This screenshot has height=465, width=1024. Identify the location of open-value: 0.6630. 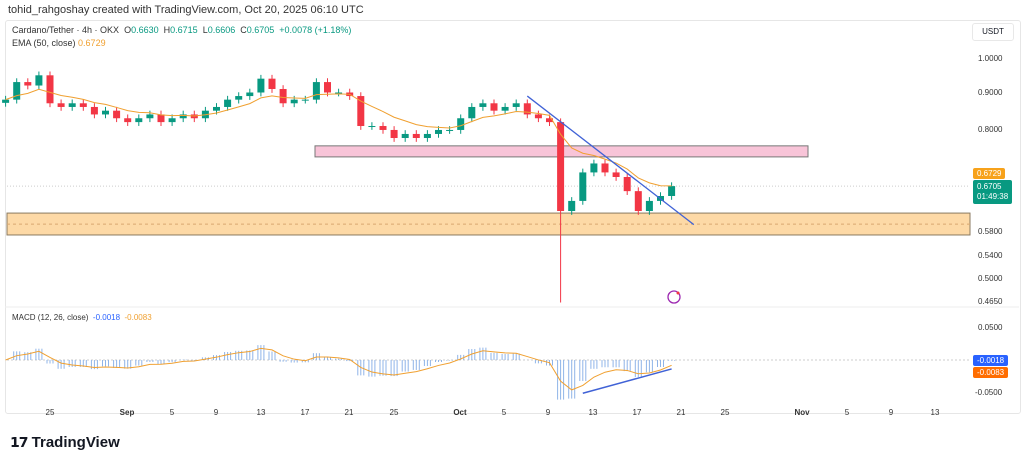
(145, 30).